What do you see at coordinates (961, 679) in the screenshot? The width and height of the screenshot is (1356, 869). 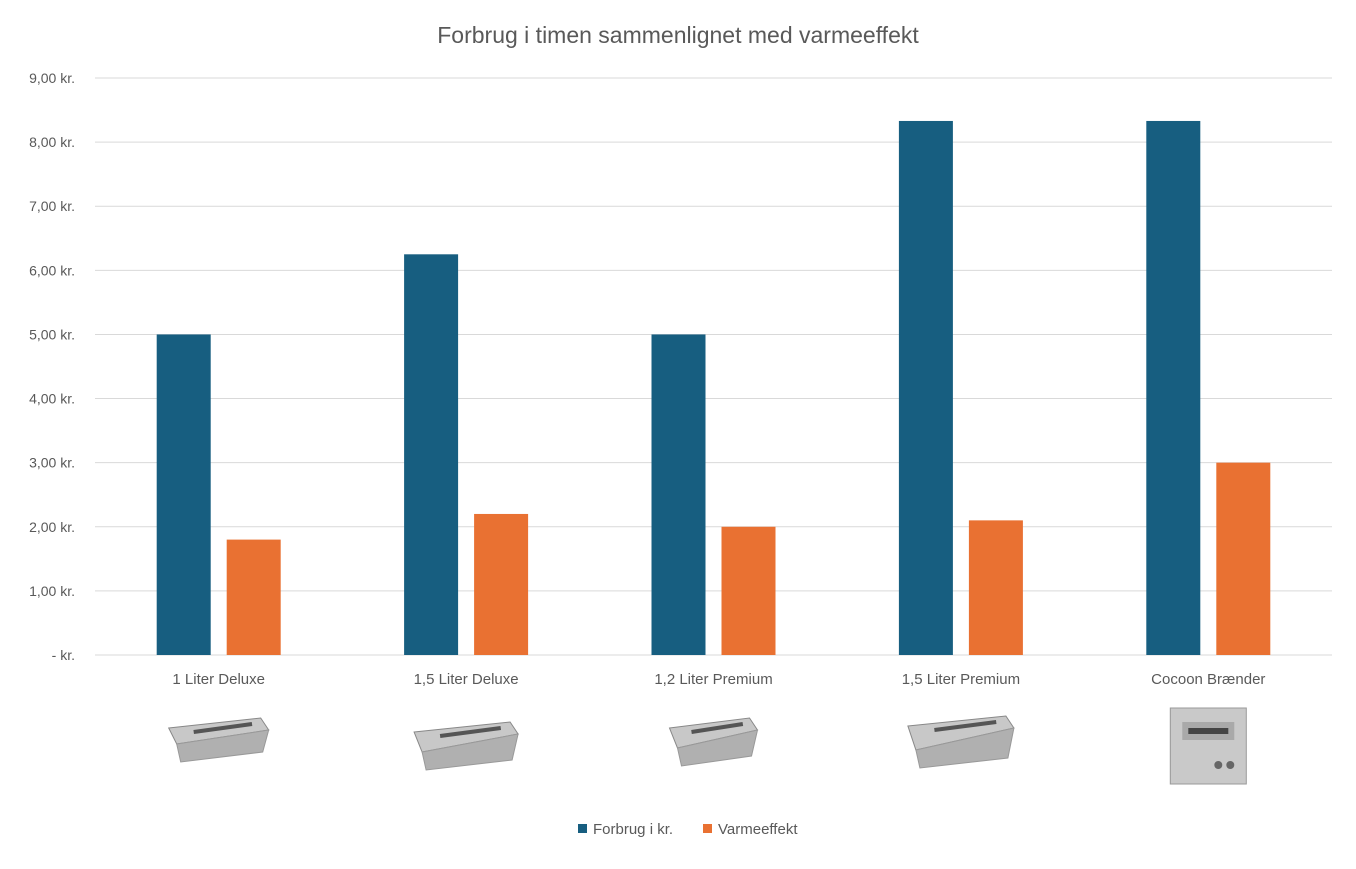 I see `x-tick-label: 1,5 Liter Premium` at bounding box center [961, 679].